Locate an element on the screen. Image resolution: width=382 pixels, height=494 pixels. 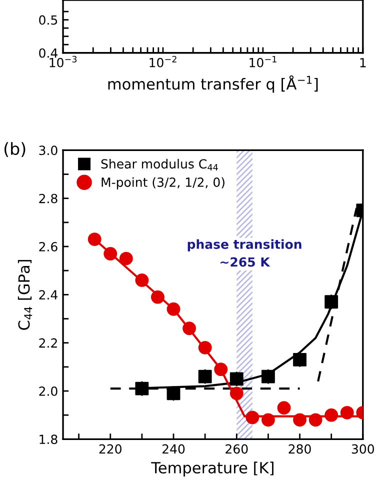
y-tick-label: 2.6 is located at coordinates (48, 247).